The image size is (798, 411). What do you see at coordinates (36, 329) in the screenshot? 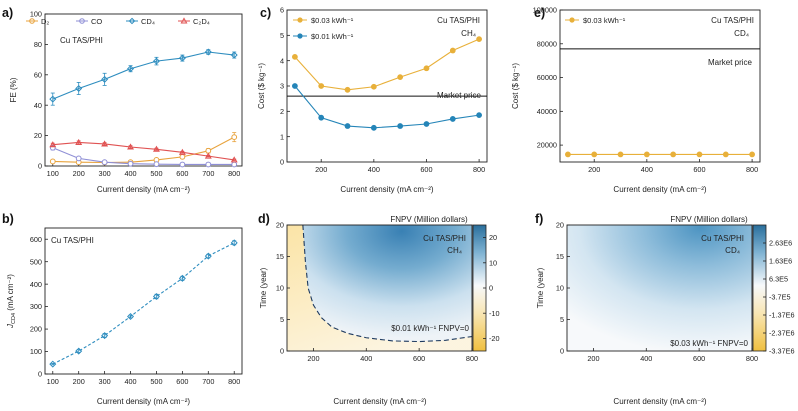
I see `y-tick-label-b: 200` at bounding box center [36, 329].